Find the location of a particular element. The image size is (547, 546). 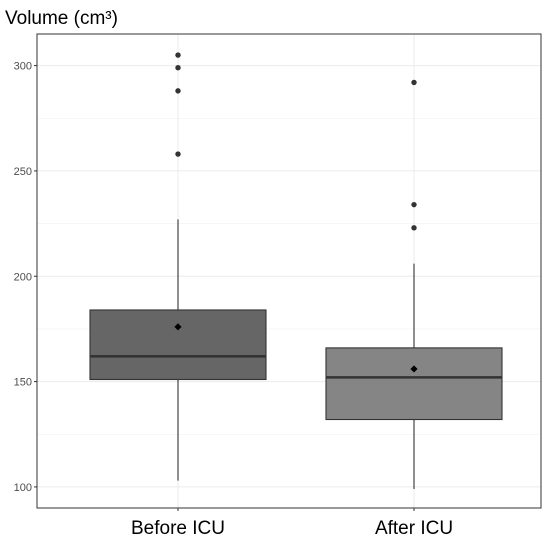

y-tick-label: 100 is located at coordinates (23, 488).